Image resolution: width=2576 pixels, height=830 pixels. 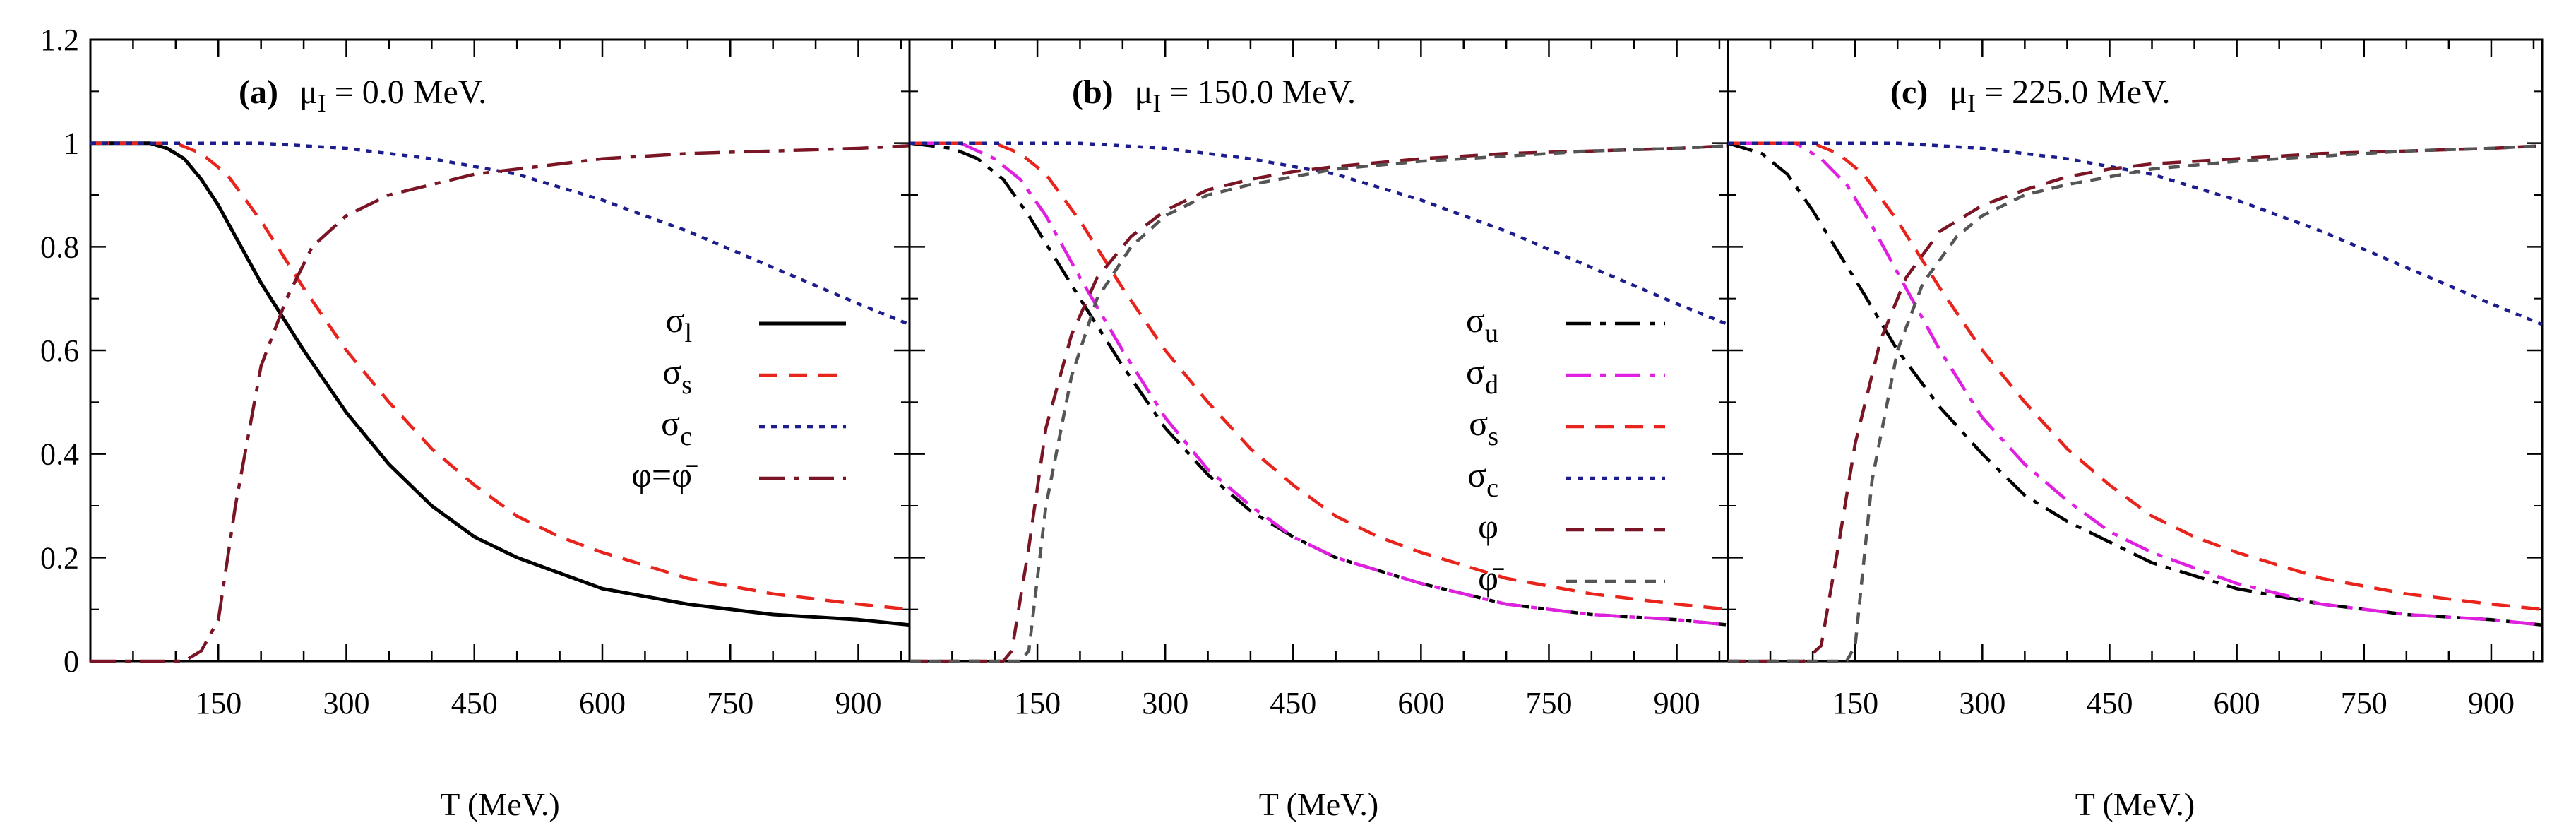 I want to click on legend-label: σl, so click(x=678, y=324).